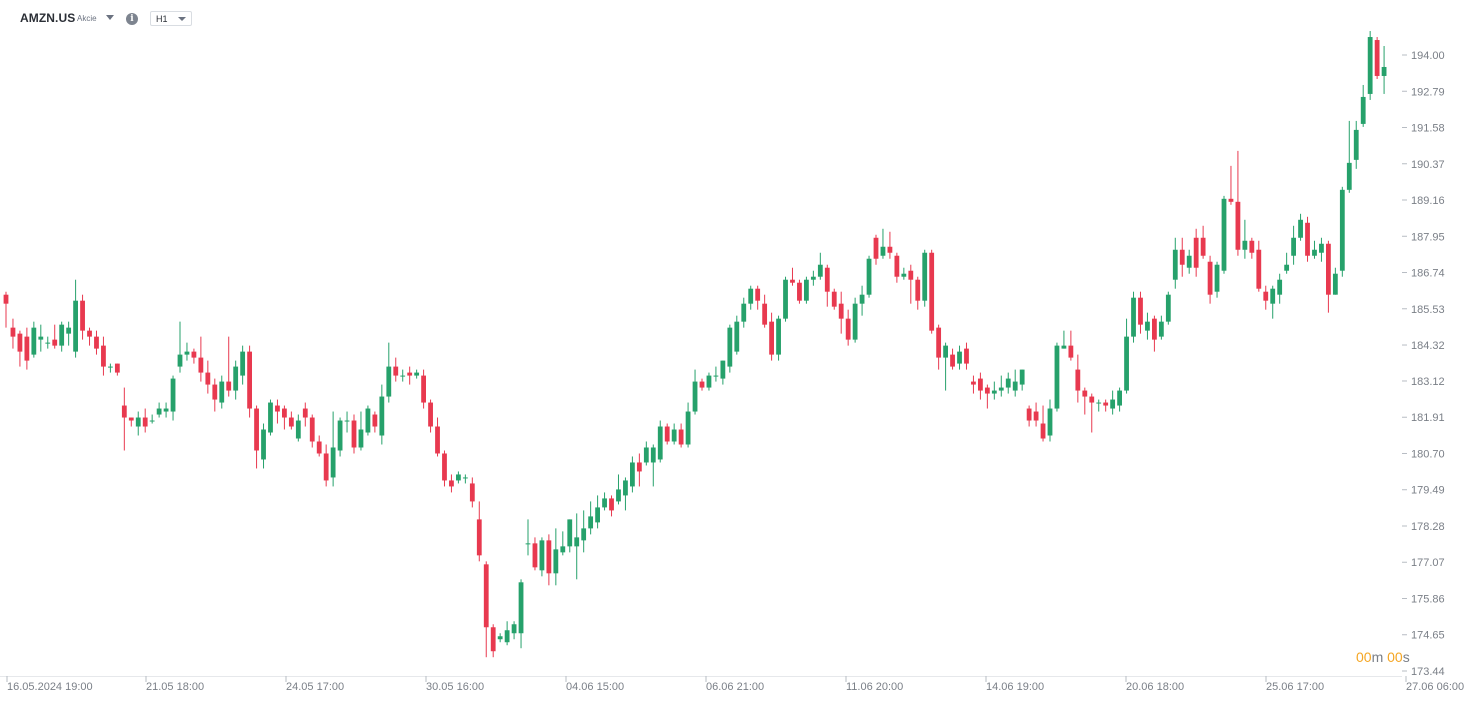 The image size is (1482, 702). Describe the element at coordinates (48, 18) in the screenshot. I see `symbol-selector: AMZN.US` at that location.